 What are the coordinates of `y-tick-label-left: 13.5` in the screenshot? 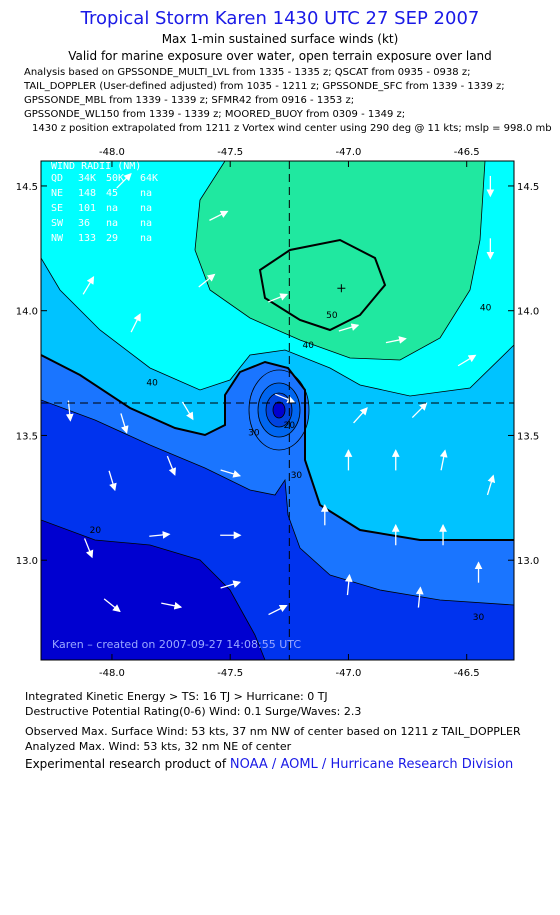 It's located at (27, 436).